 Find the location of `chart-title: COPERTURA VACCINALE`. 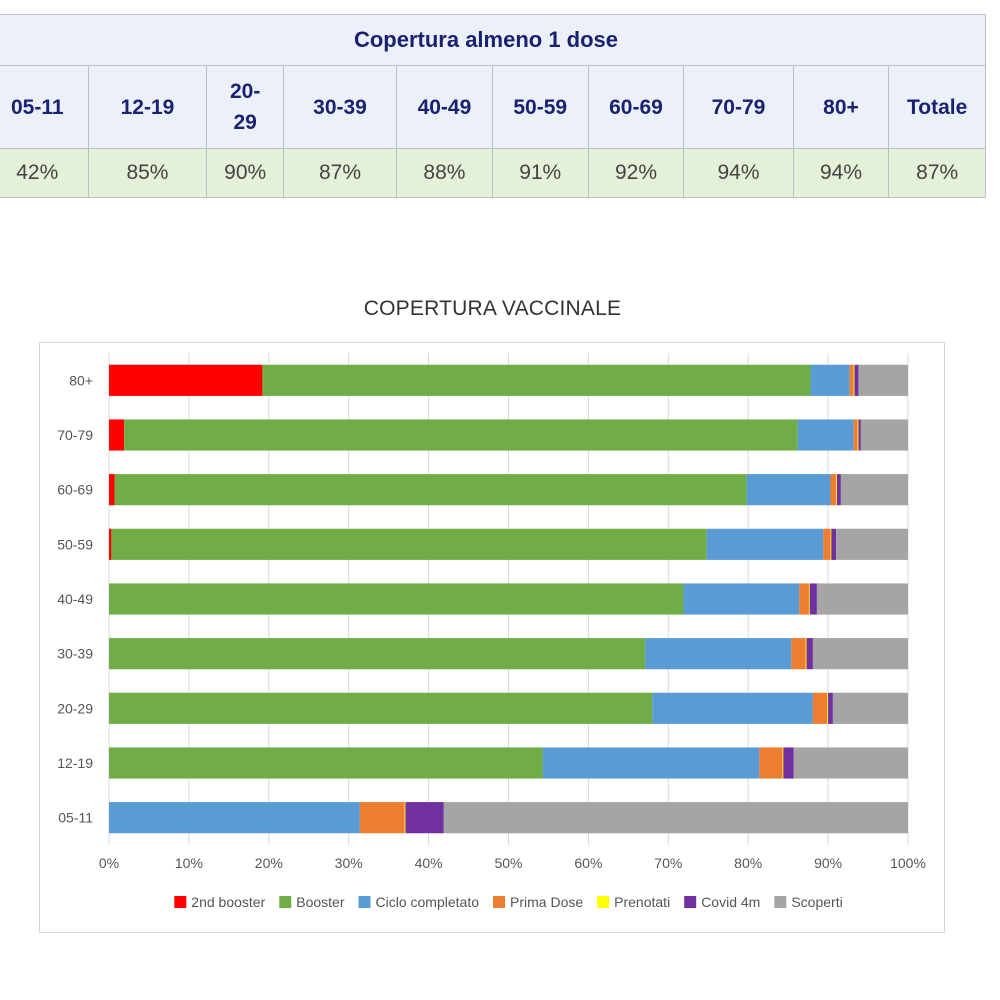

chart-title: COPERTURA VACCINALE is located at coordinates (492, 308).